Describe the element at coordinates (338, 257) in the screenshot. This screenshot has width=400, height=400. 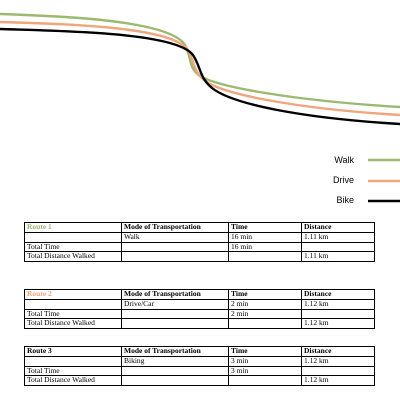
I see `total-distance-value: 1.11 km` at that location.